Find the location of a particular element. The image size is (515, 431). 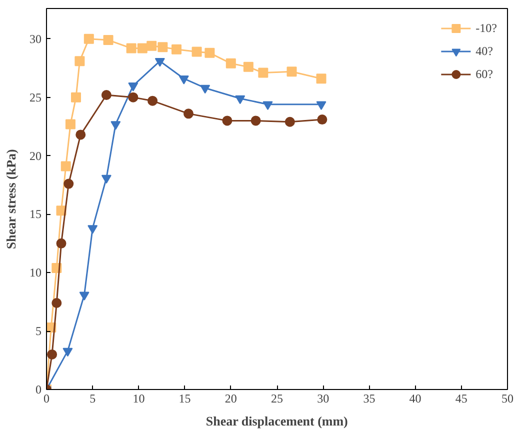

y-tick-label: 20 is located at coordinates (36, 155).